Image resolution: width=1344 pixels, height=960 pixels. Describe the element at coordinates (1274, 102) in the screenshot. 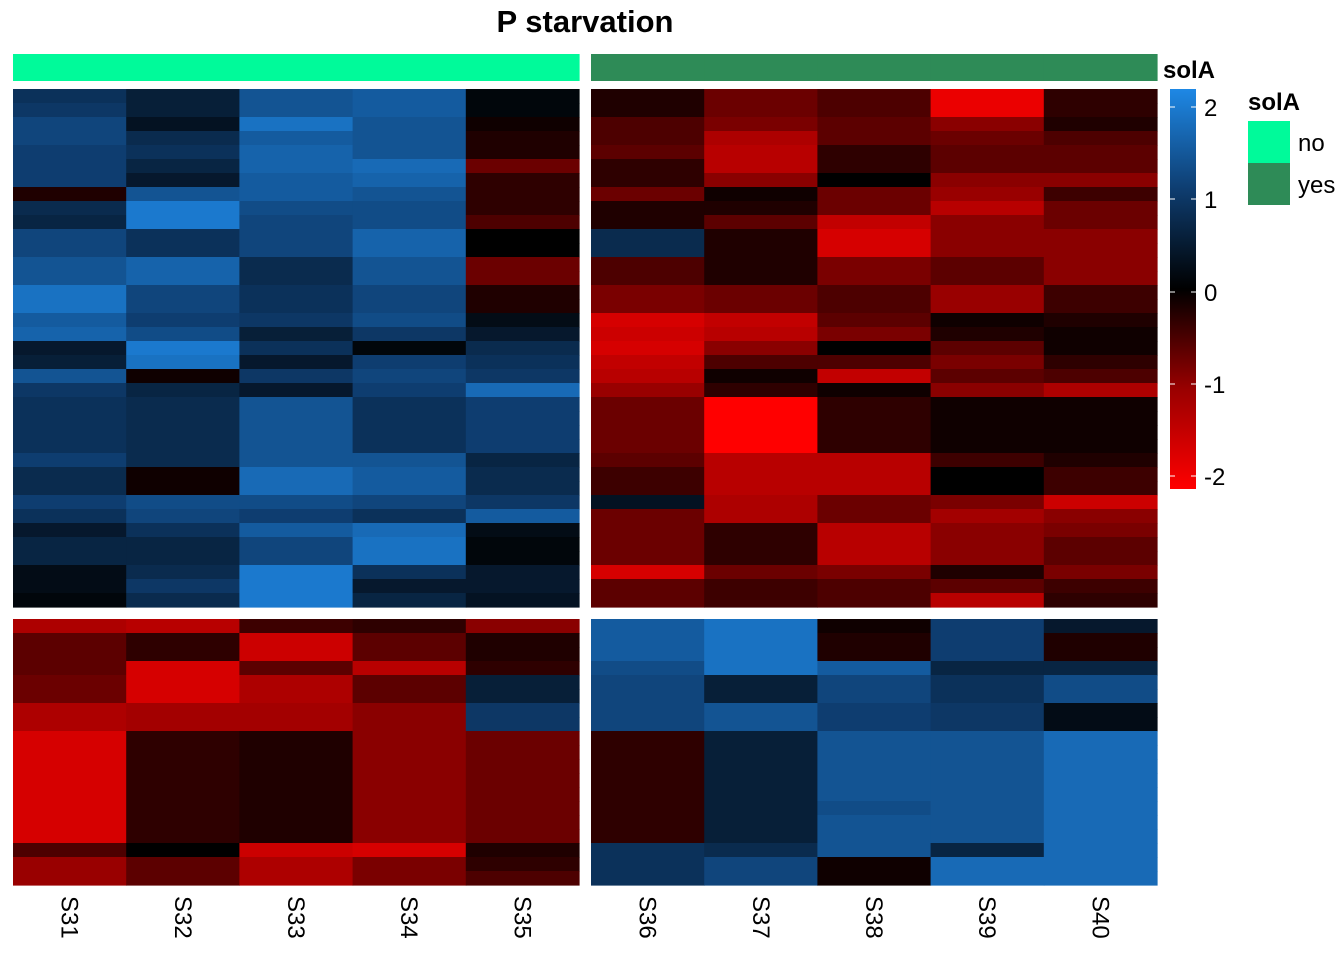

I see `annotation-legend-title: solA` at that location.